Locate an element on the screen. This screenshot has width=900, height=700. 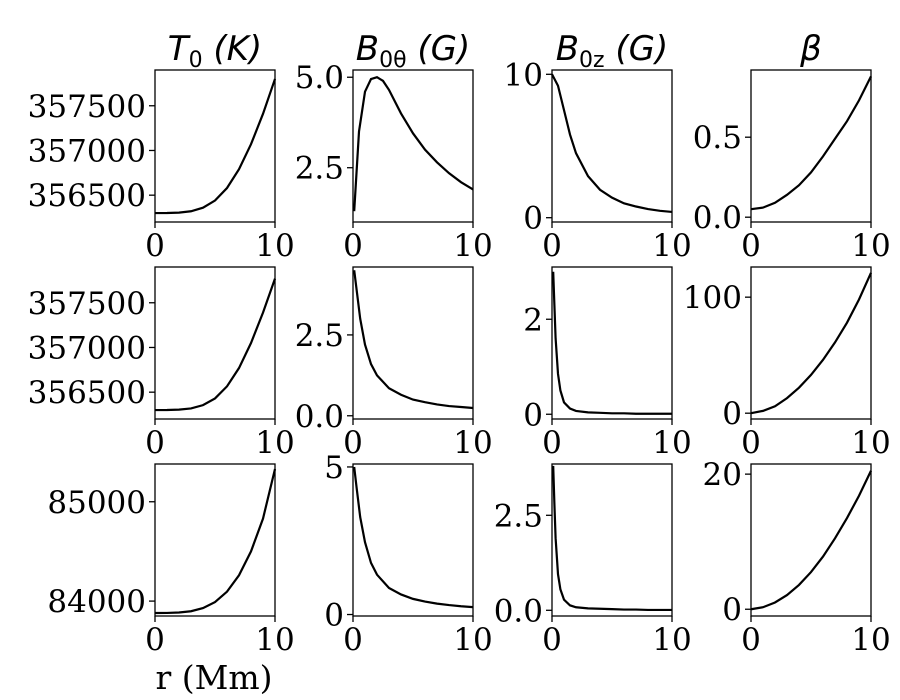
panel-r0-c3: 0 10 0.0 0.5 is located at coordinates (792, 166).